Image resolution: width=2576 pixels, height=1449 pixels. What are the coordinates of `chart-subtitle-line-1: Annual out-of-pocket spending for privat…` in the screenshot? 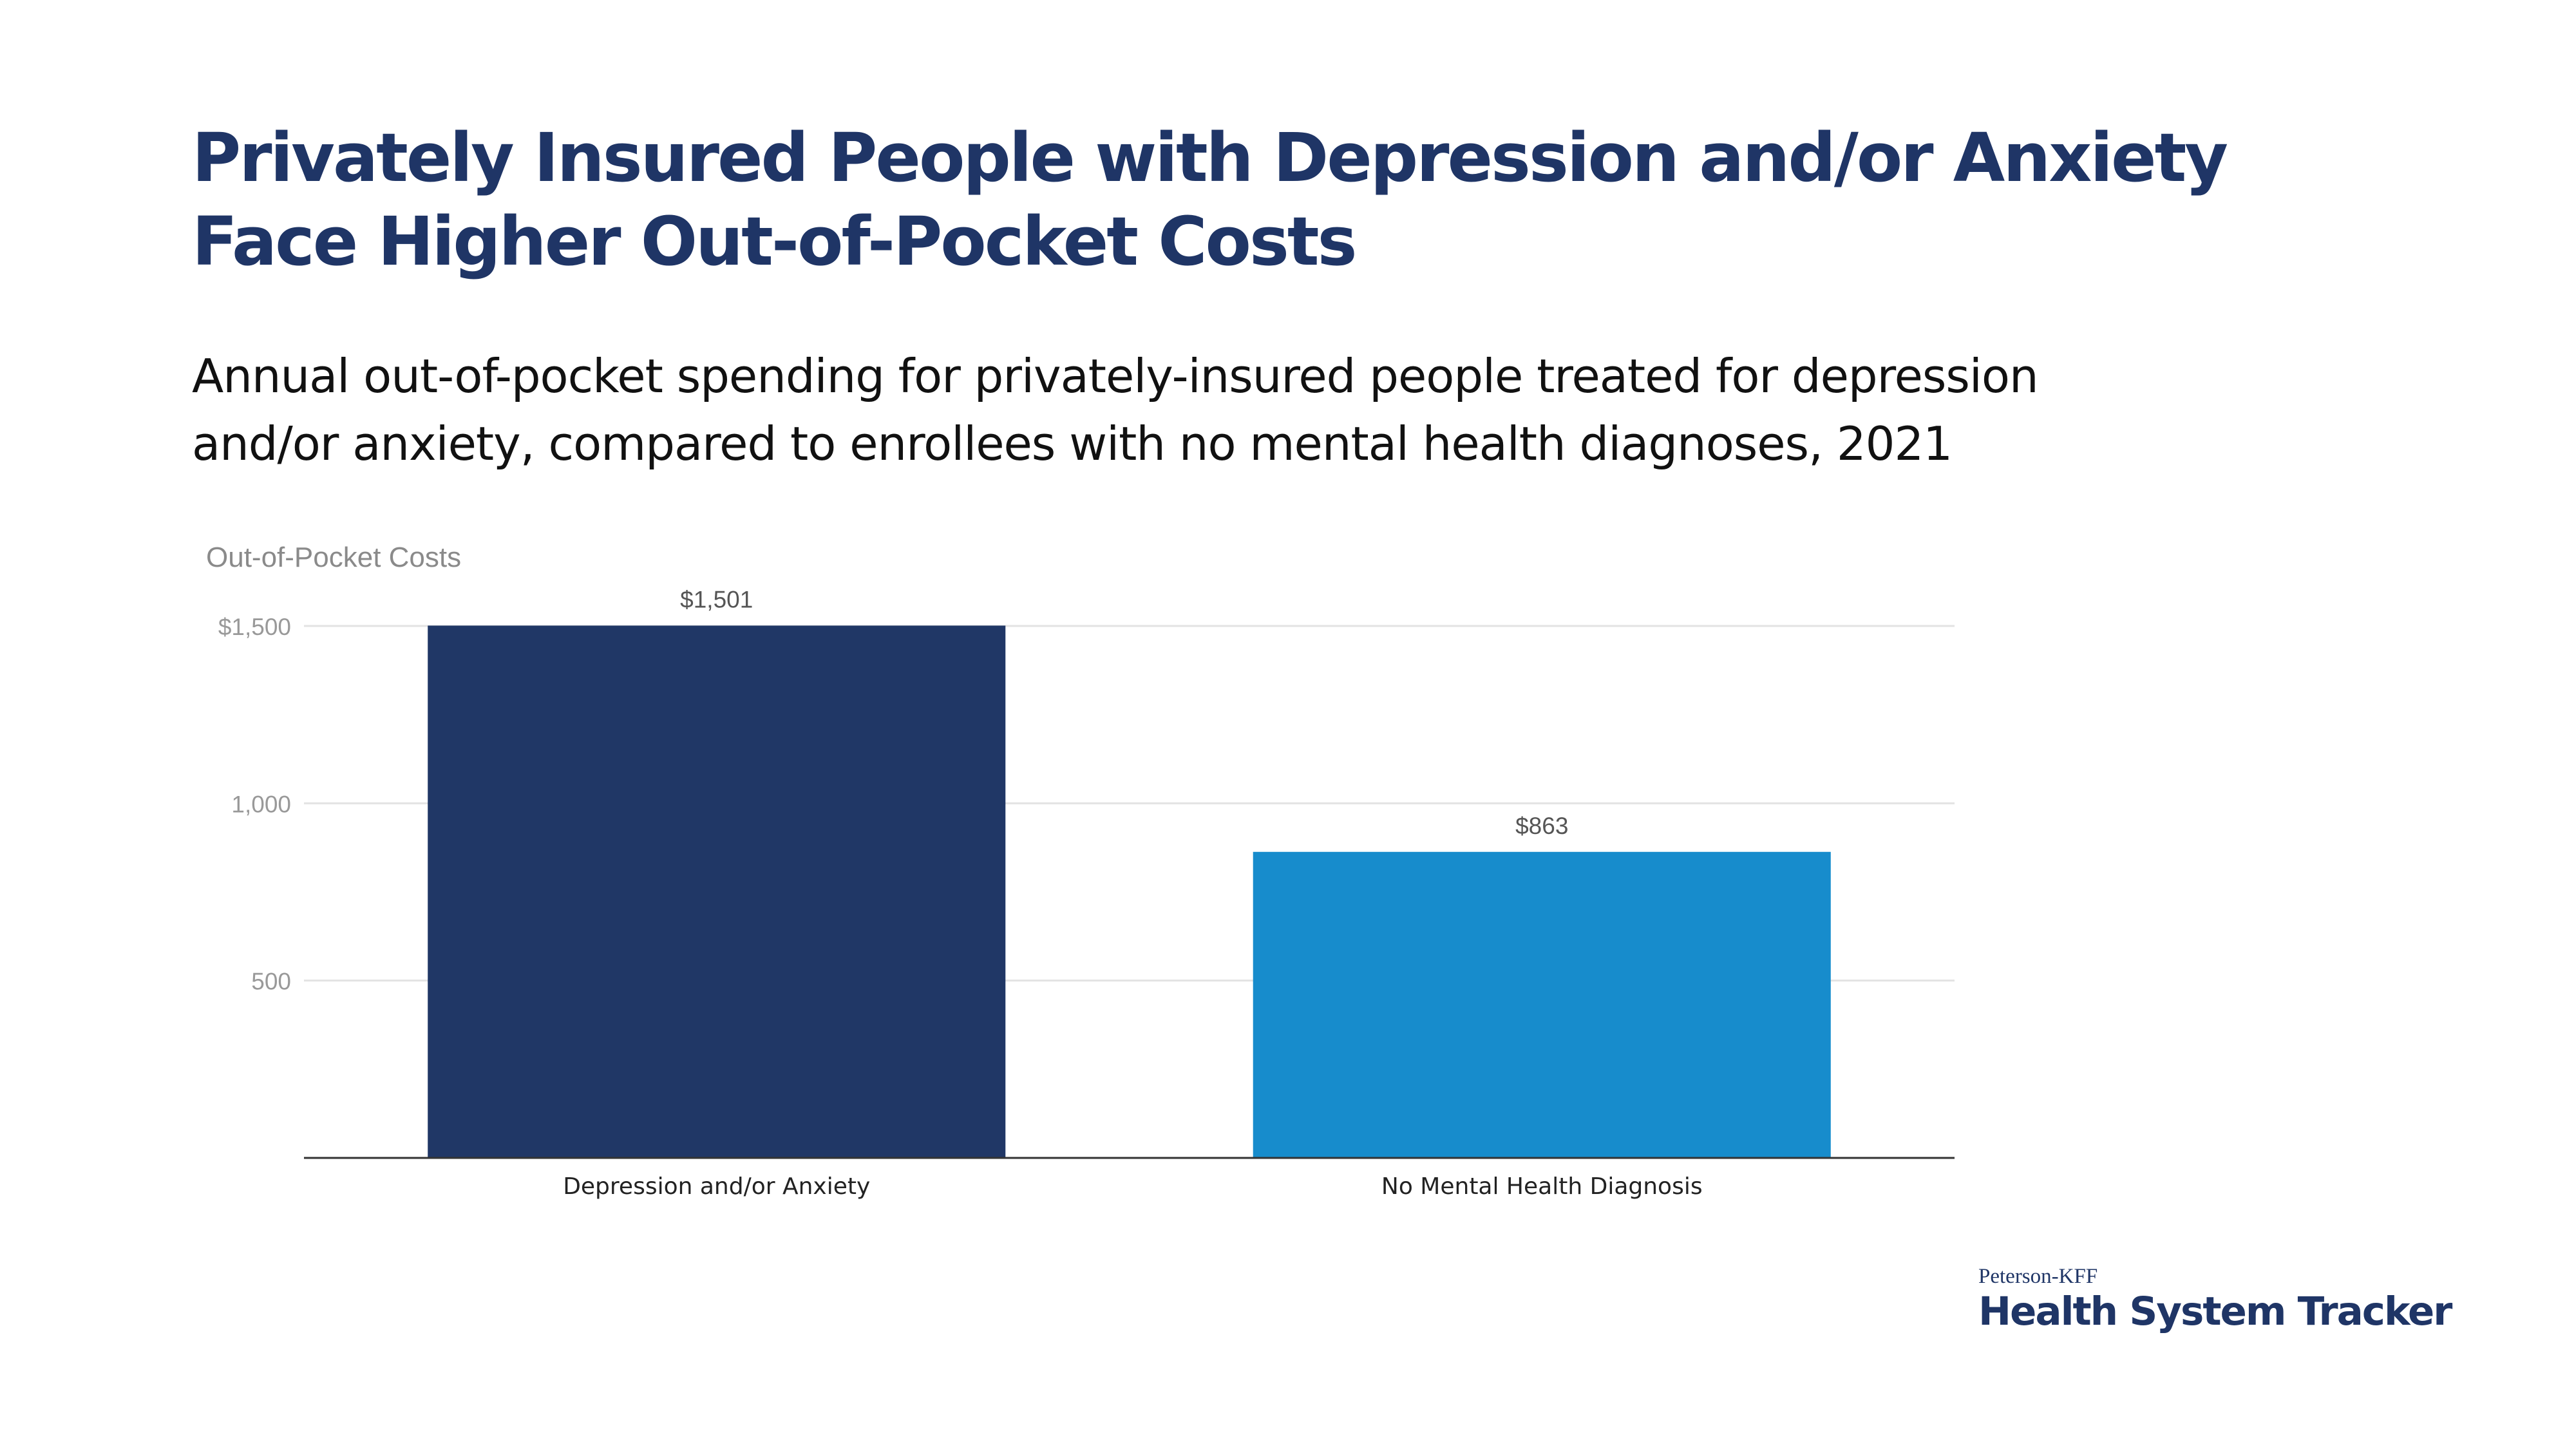 It's located at (1115, 376).